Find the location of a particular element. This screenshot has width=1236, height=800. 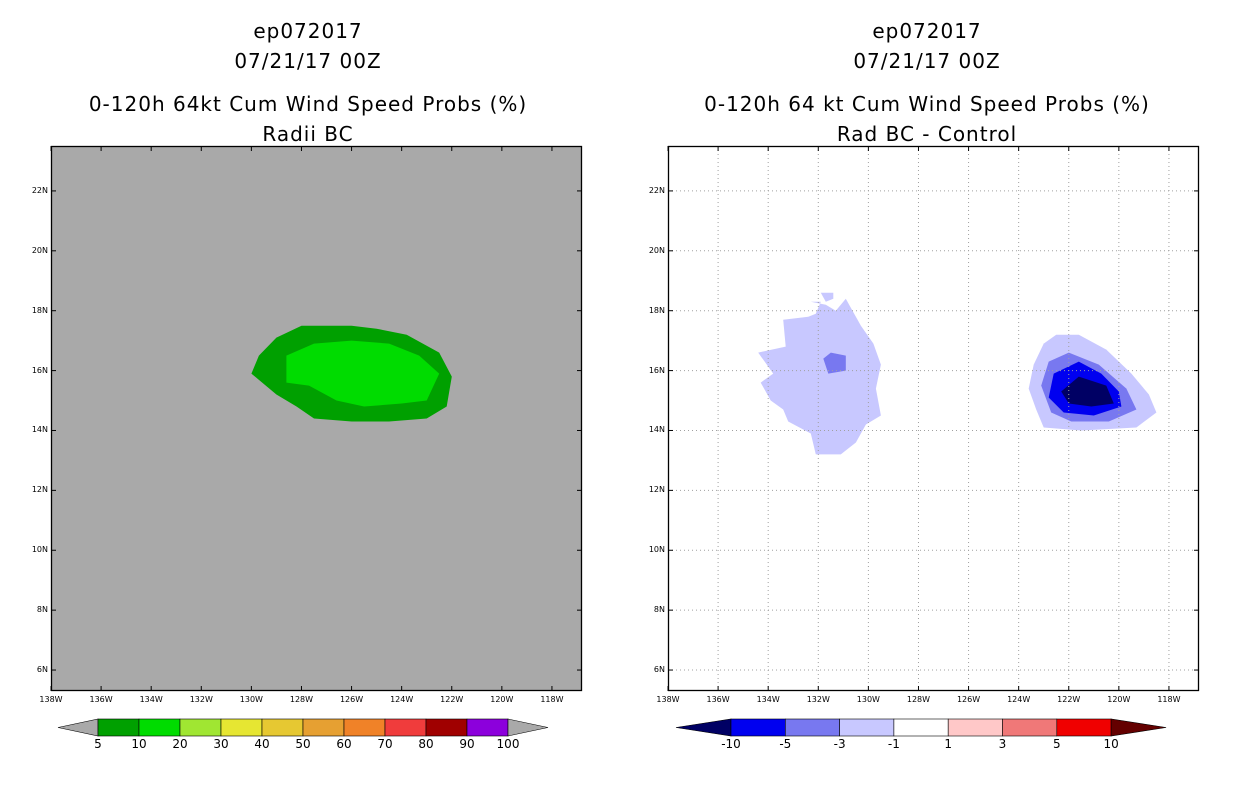

colorbar-label: 70 is located at coordinates (385, 744).